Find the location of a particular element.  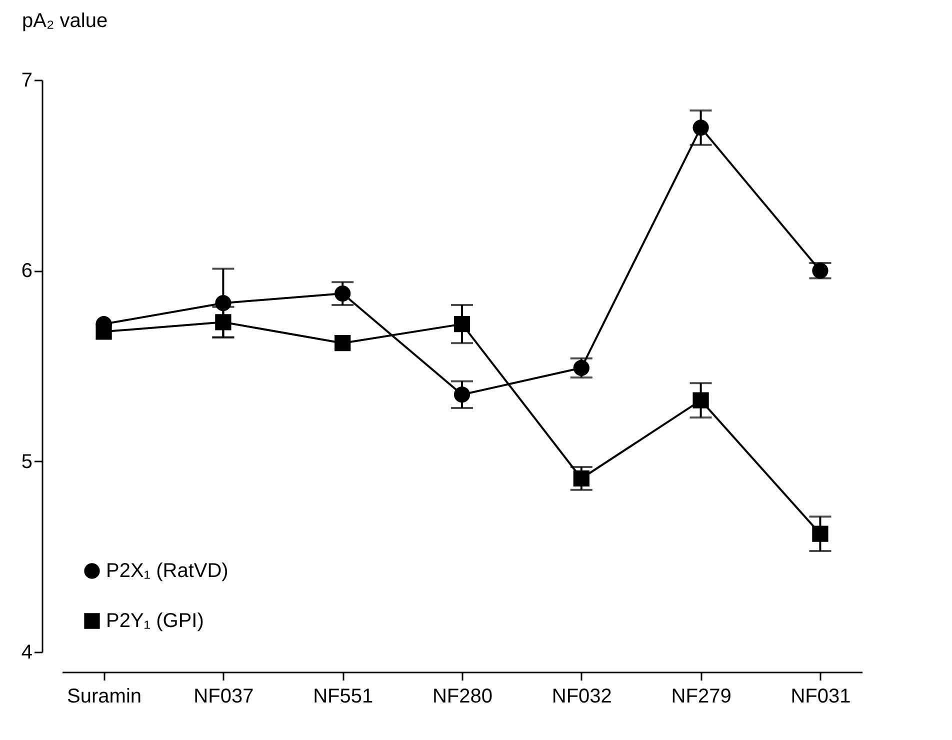

y-tick-label: 6 is located at coordinates (26, 271).